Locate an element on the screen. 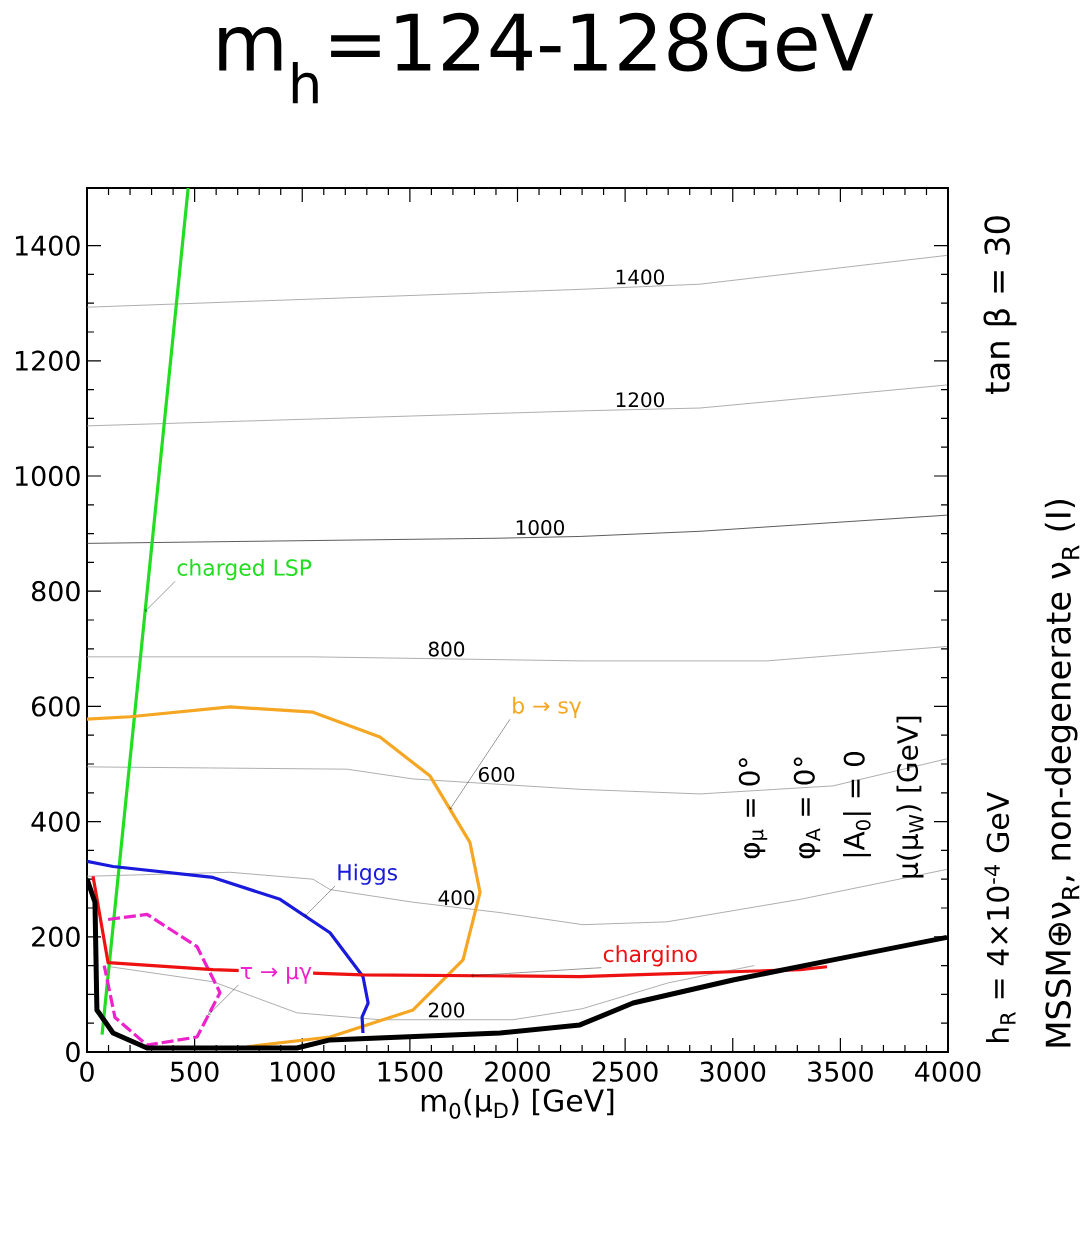 Image resolution: width=1083 pixels, height=1238 pixels. series-label: 1200 is located at coordinates (640, 400).